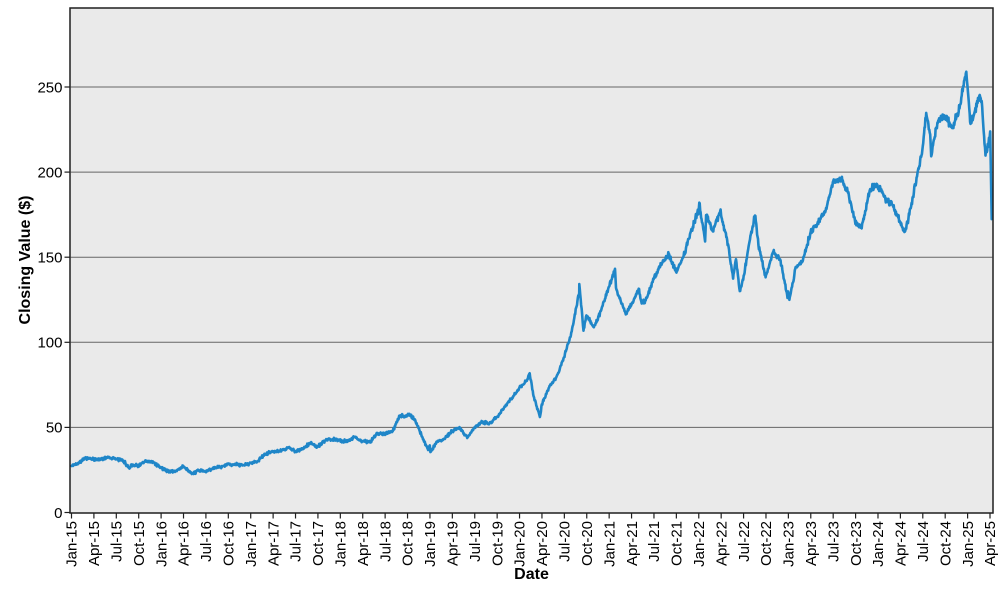 Image resolution: width=1000 pixels, height=600 pixels. Describe the element at coordinates (25, 260) in the screenshot. I see `y-axis-title: Closing Value ($)` at that location.